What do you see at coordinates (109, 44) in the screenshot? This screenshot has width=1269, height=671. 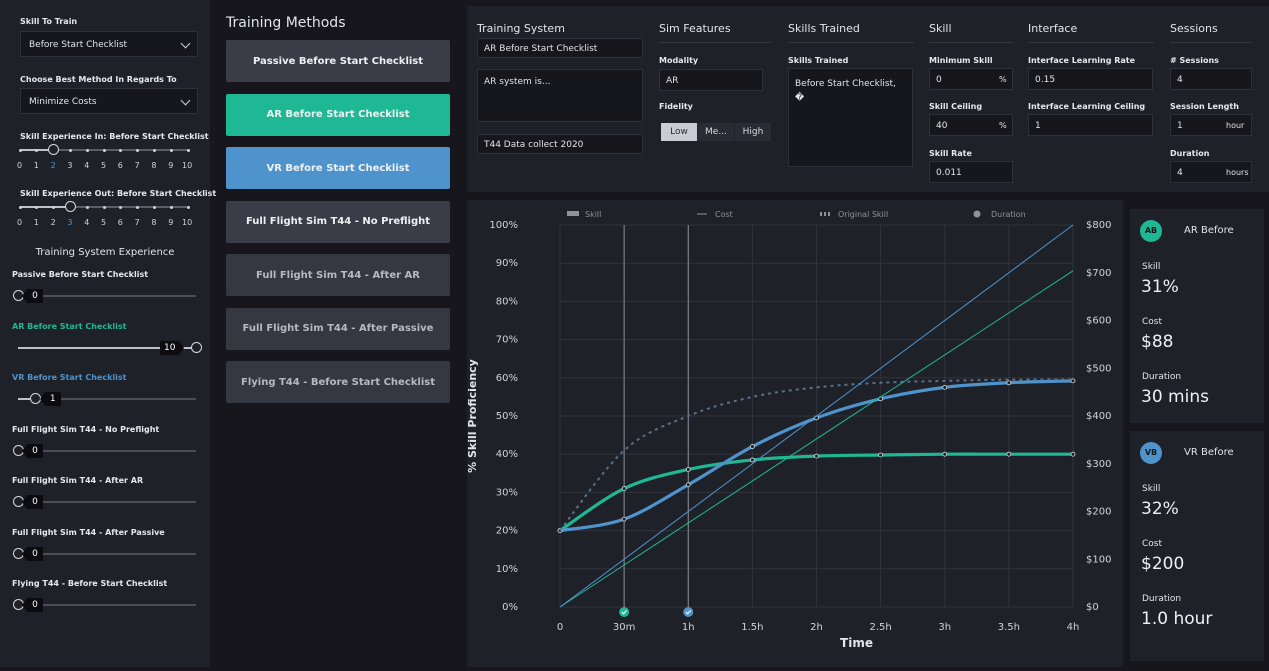 I see `skill-to-train-select: Before Start Checklist` at bounding box center [109, 44].